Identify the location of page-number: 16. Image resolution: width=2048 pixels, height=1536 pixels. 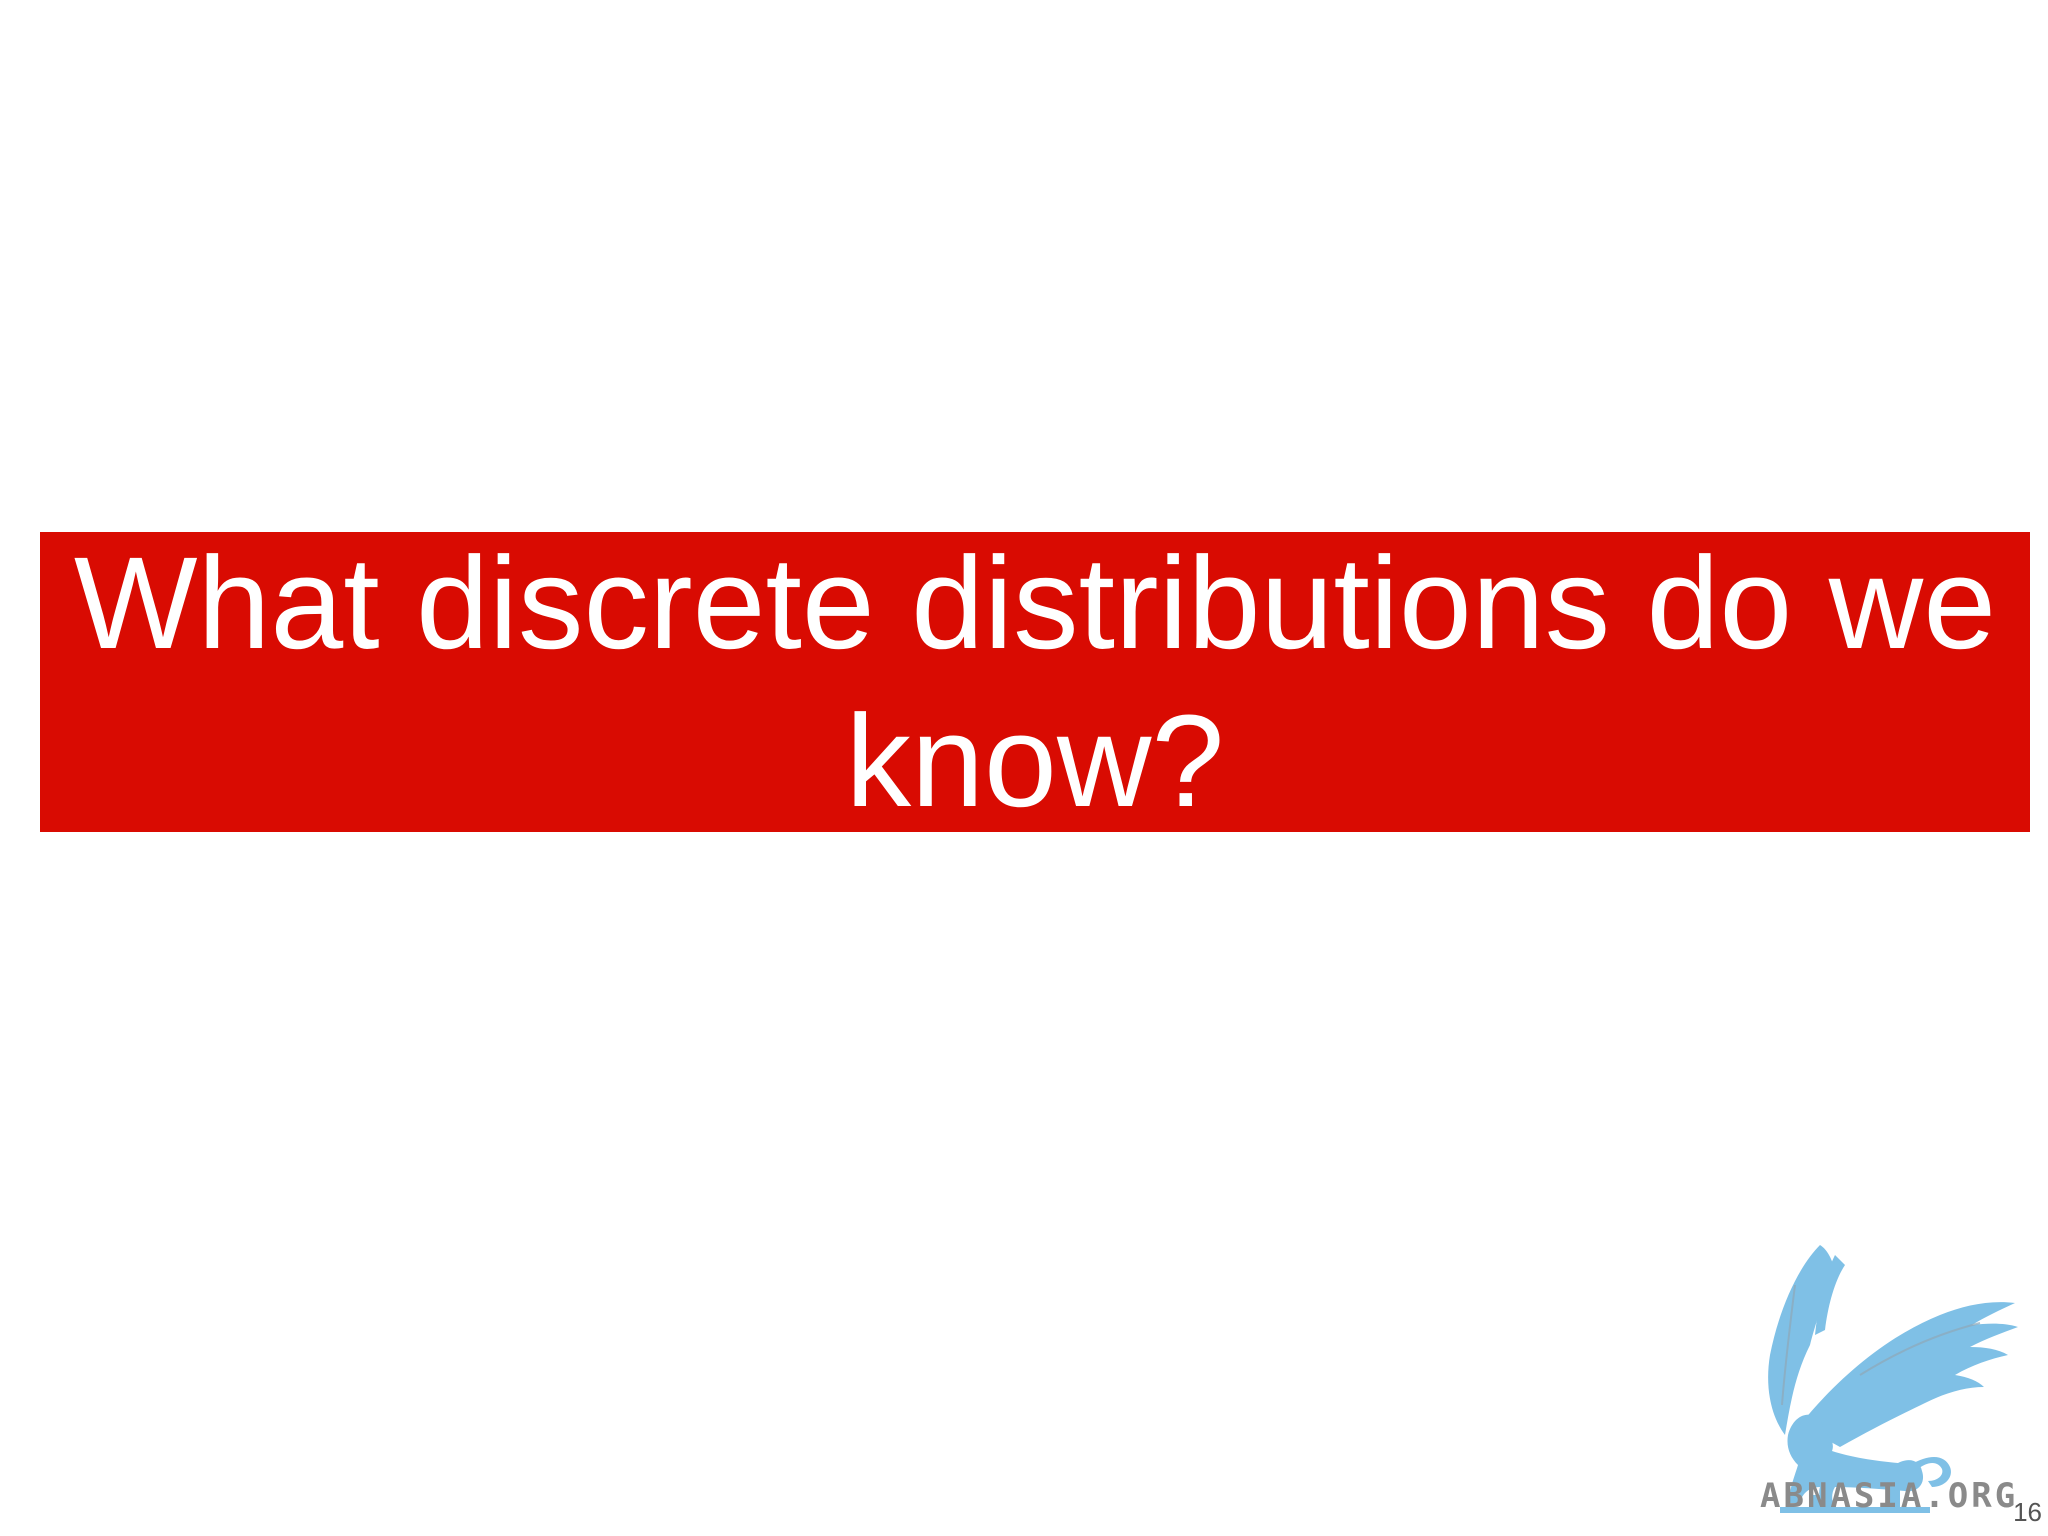
(2027, 1512).